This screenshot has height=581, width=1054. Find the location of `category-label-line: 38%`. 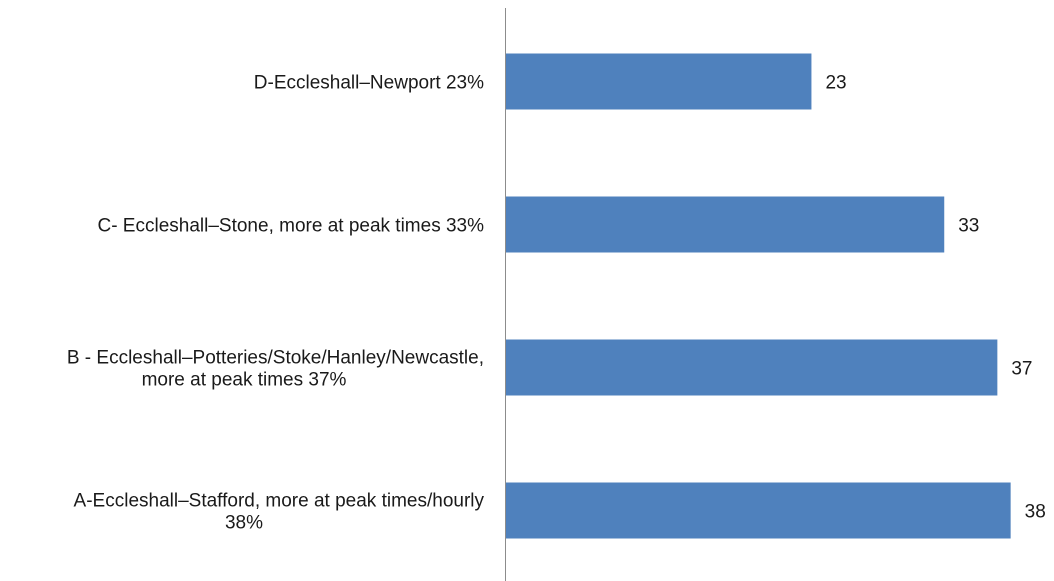

category-label-line: 38% is located at coordinates (244, 523).